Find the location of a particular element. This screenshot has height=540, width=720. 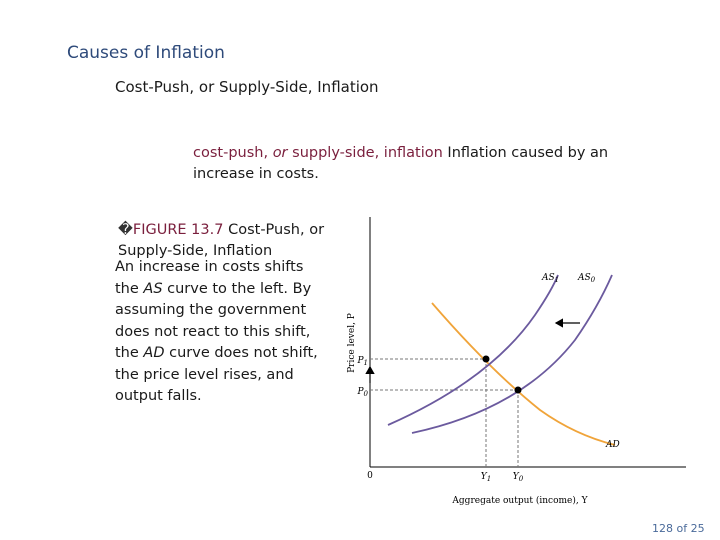

label-as1: AS1 is located at coordinates (550, 278).